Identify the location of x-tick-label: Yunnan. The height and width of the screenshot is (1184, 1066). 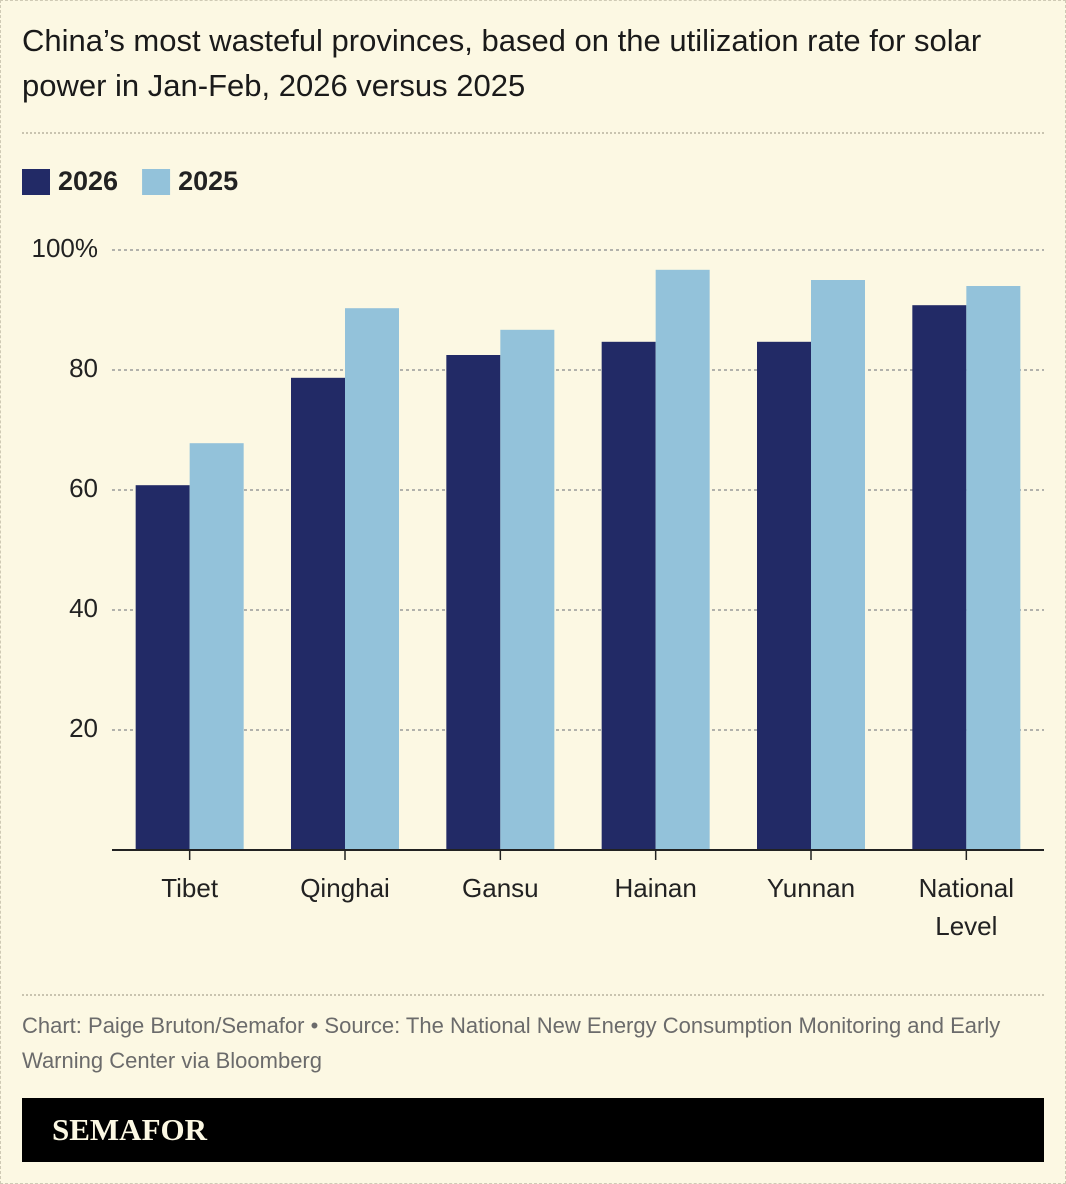
(811, 888).